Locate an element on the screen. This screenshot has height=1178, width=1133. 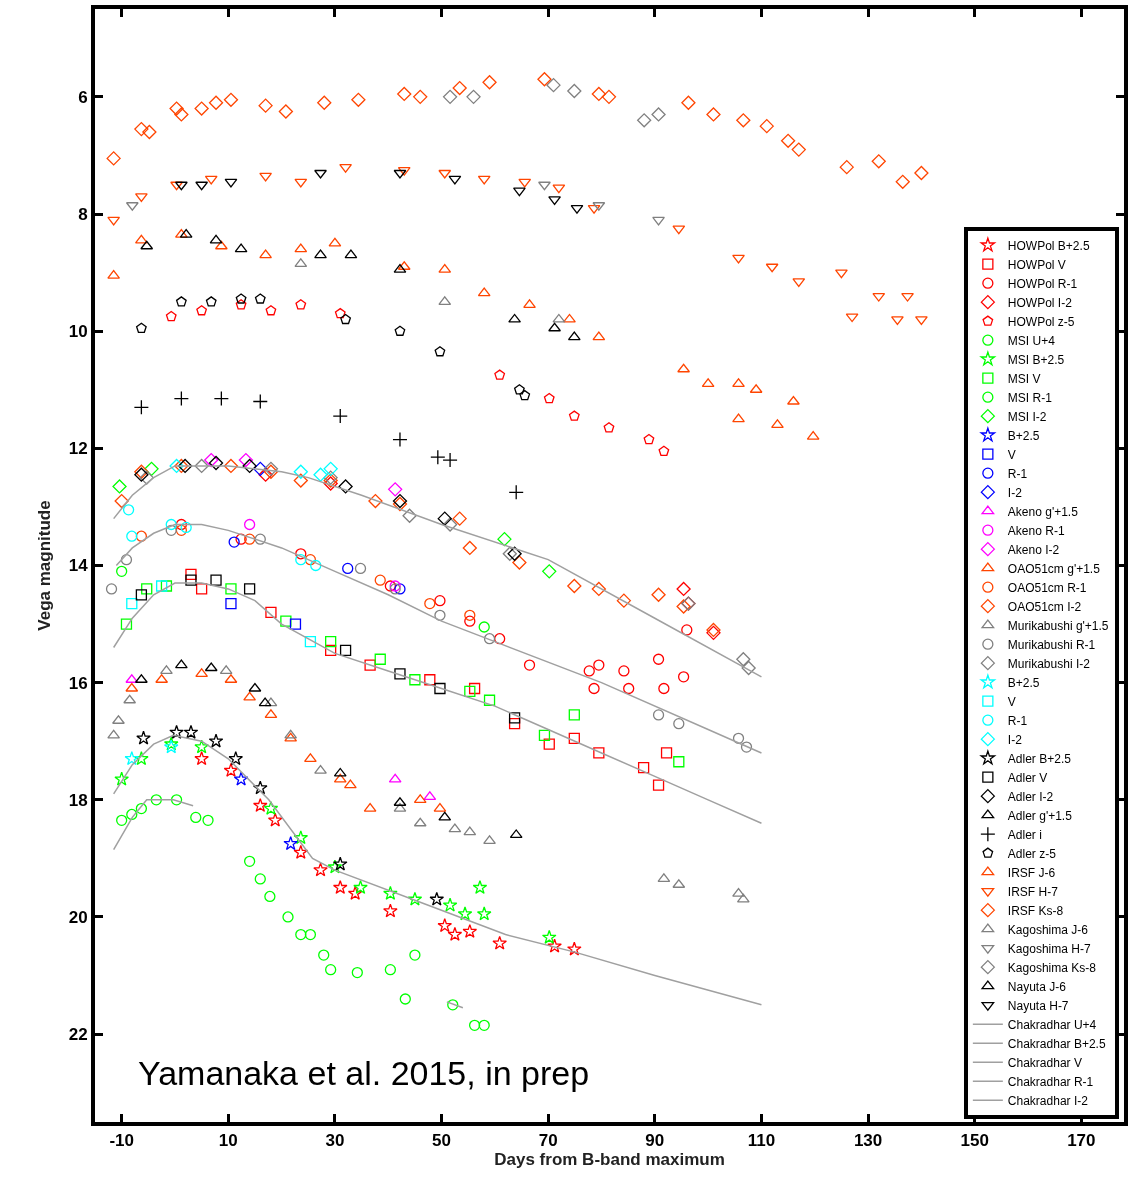
legend-label: Kagoshima H-7 is located at coordinates (1049, 948).